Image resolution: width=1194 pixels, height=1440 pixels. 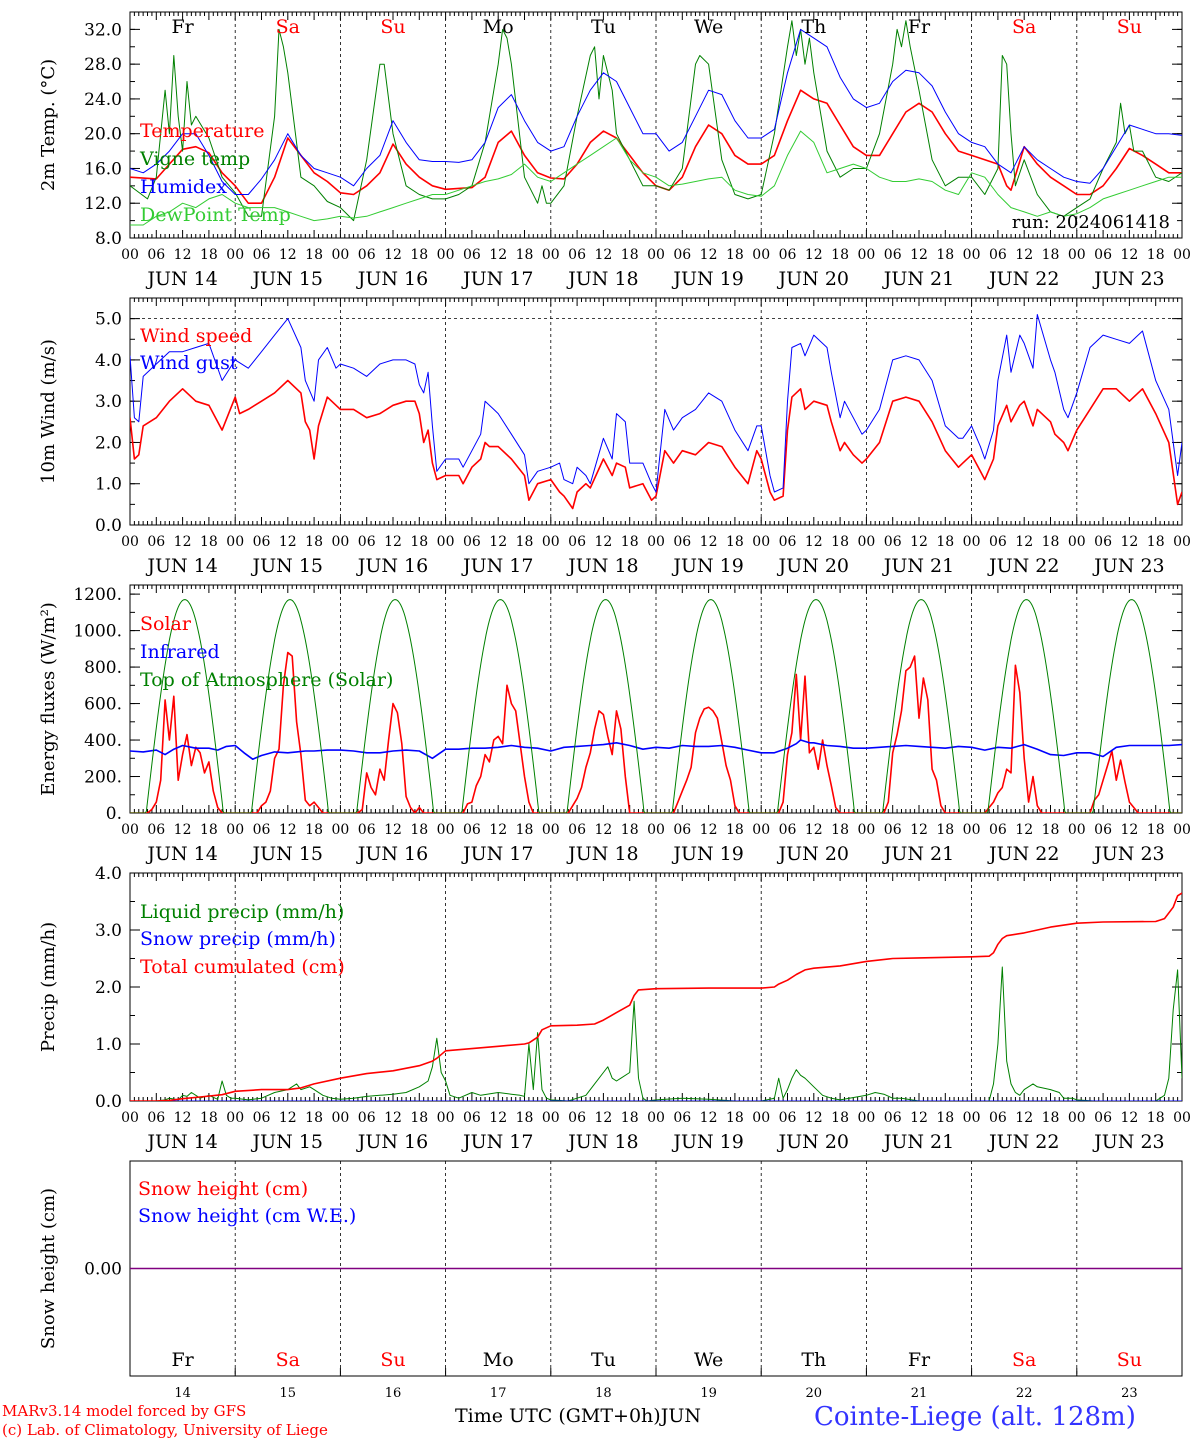 I want to click on y-tick-label: 3.0, so click(x=108, y=931).